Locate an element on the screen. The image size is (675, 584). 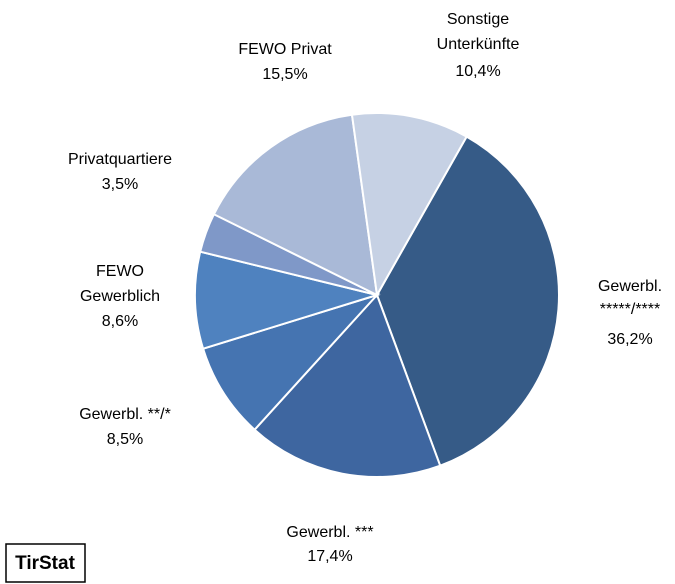
slice-label: Gewerbl. **/* is located at coordinates (125, 414).